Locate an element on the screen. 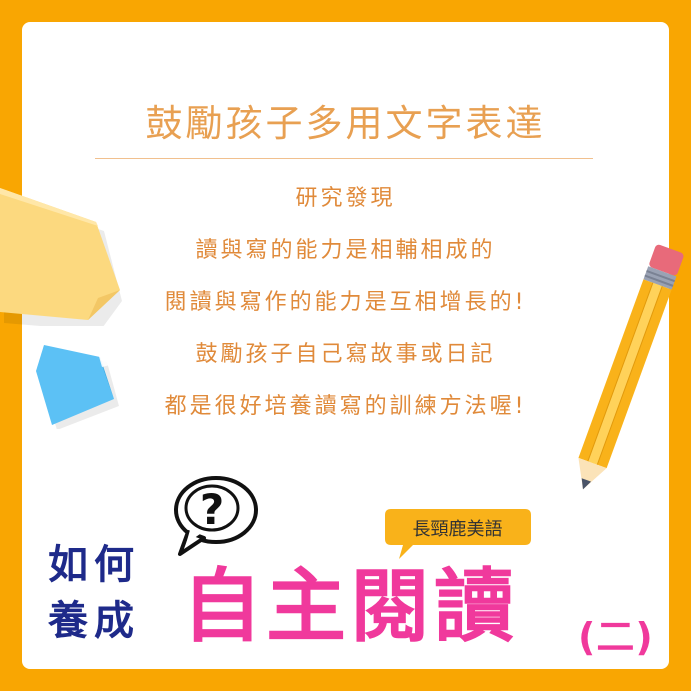 The image size is (691, 691). sticky-note-yellow-icon is located at coordinates (61, 257).